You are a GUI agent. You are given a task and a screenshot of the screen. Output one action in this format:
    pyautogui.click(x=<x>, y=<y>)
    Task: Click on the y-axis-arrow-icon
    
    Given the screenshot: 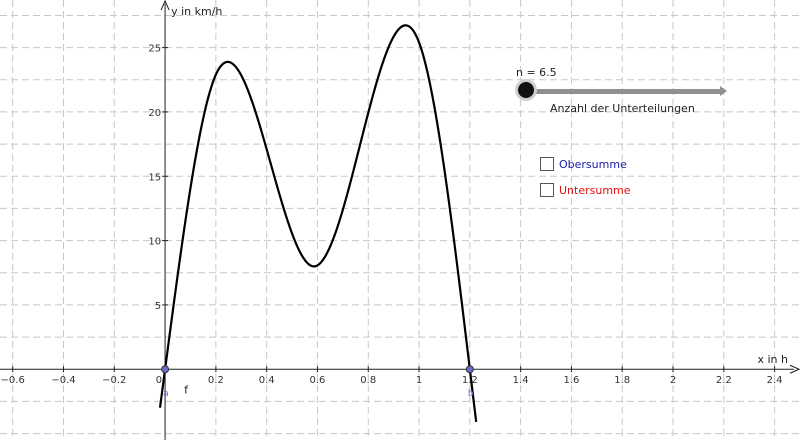 What is the action you would take?
    pyautogui.click(x=165, y=5)
    